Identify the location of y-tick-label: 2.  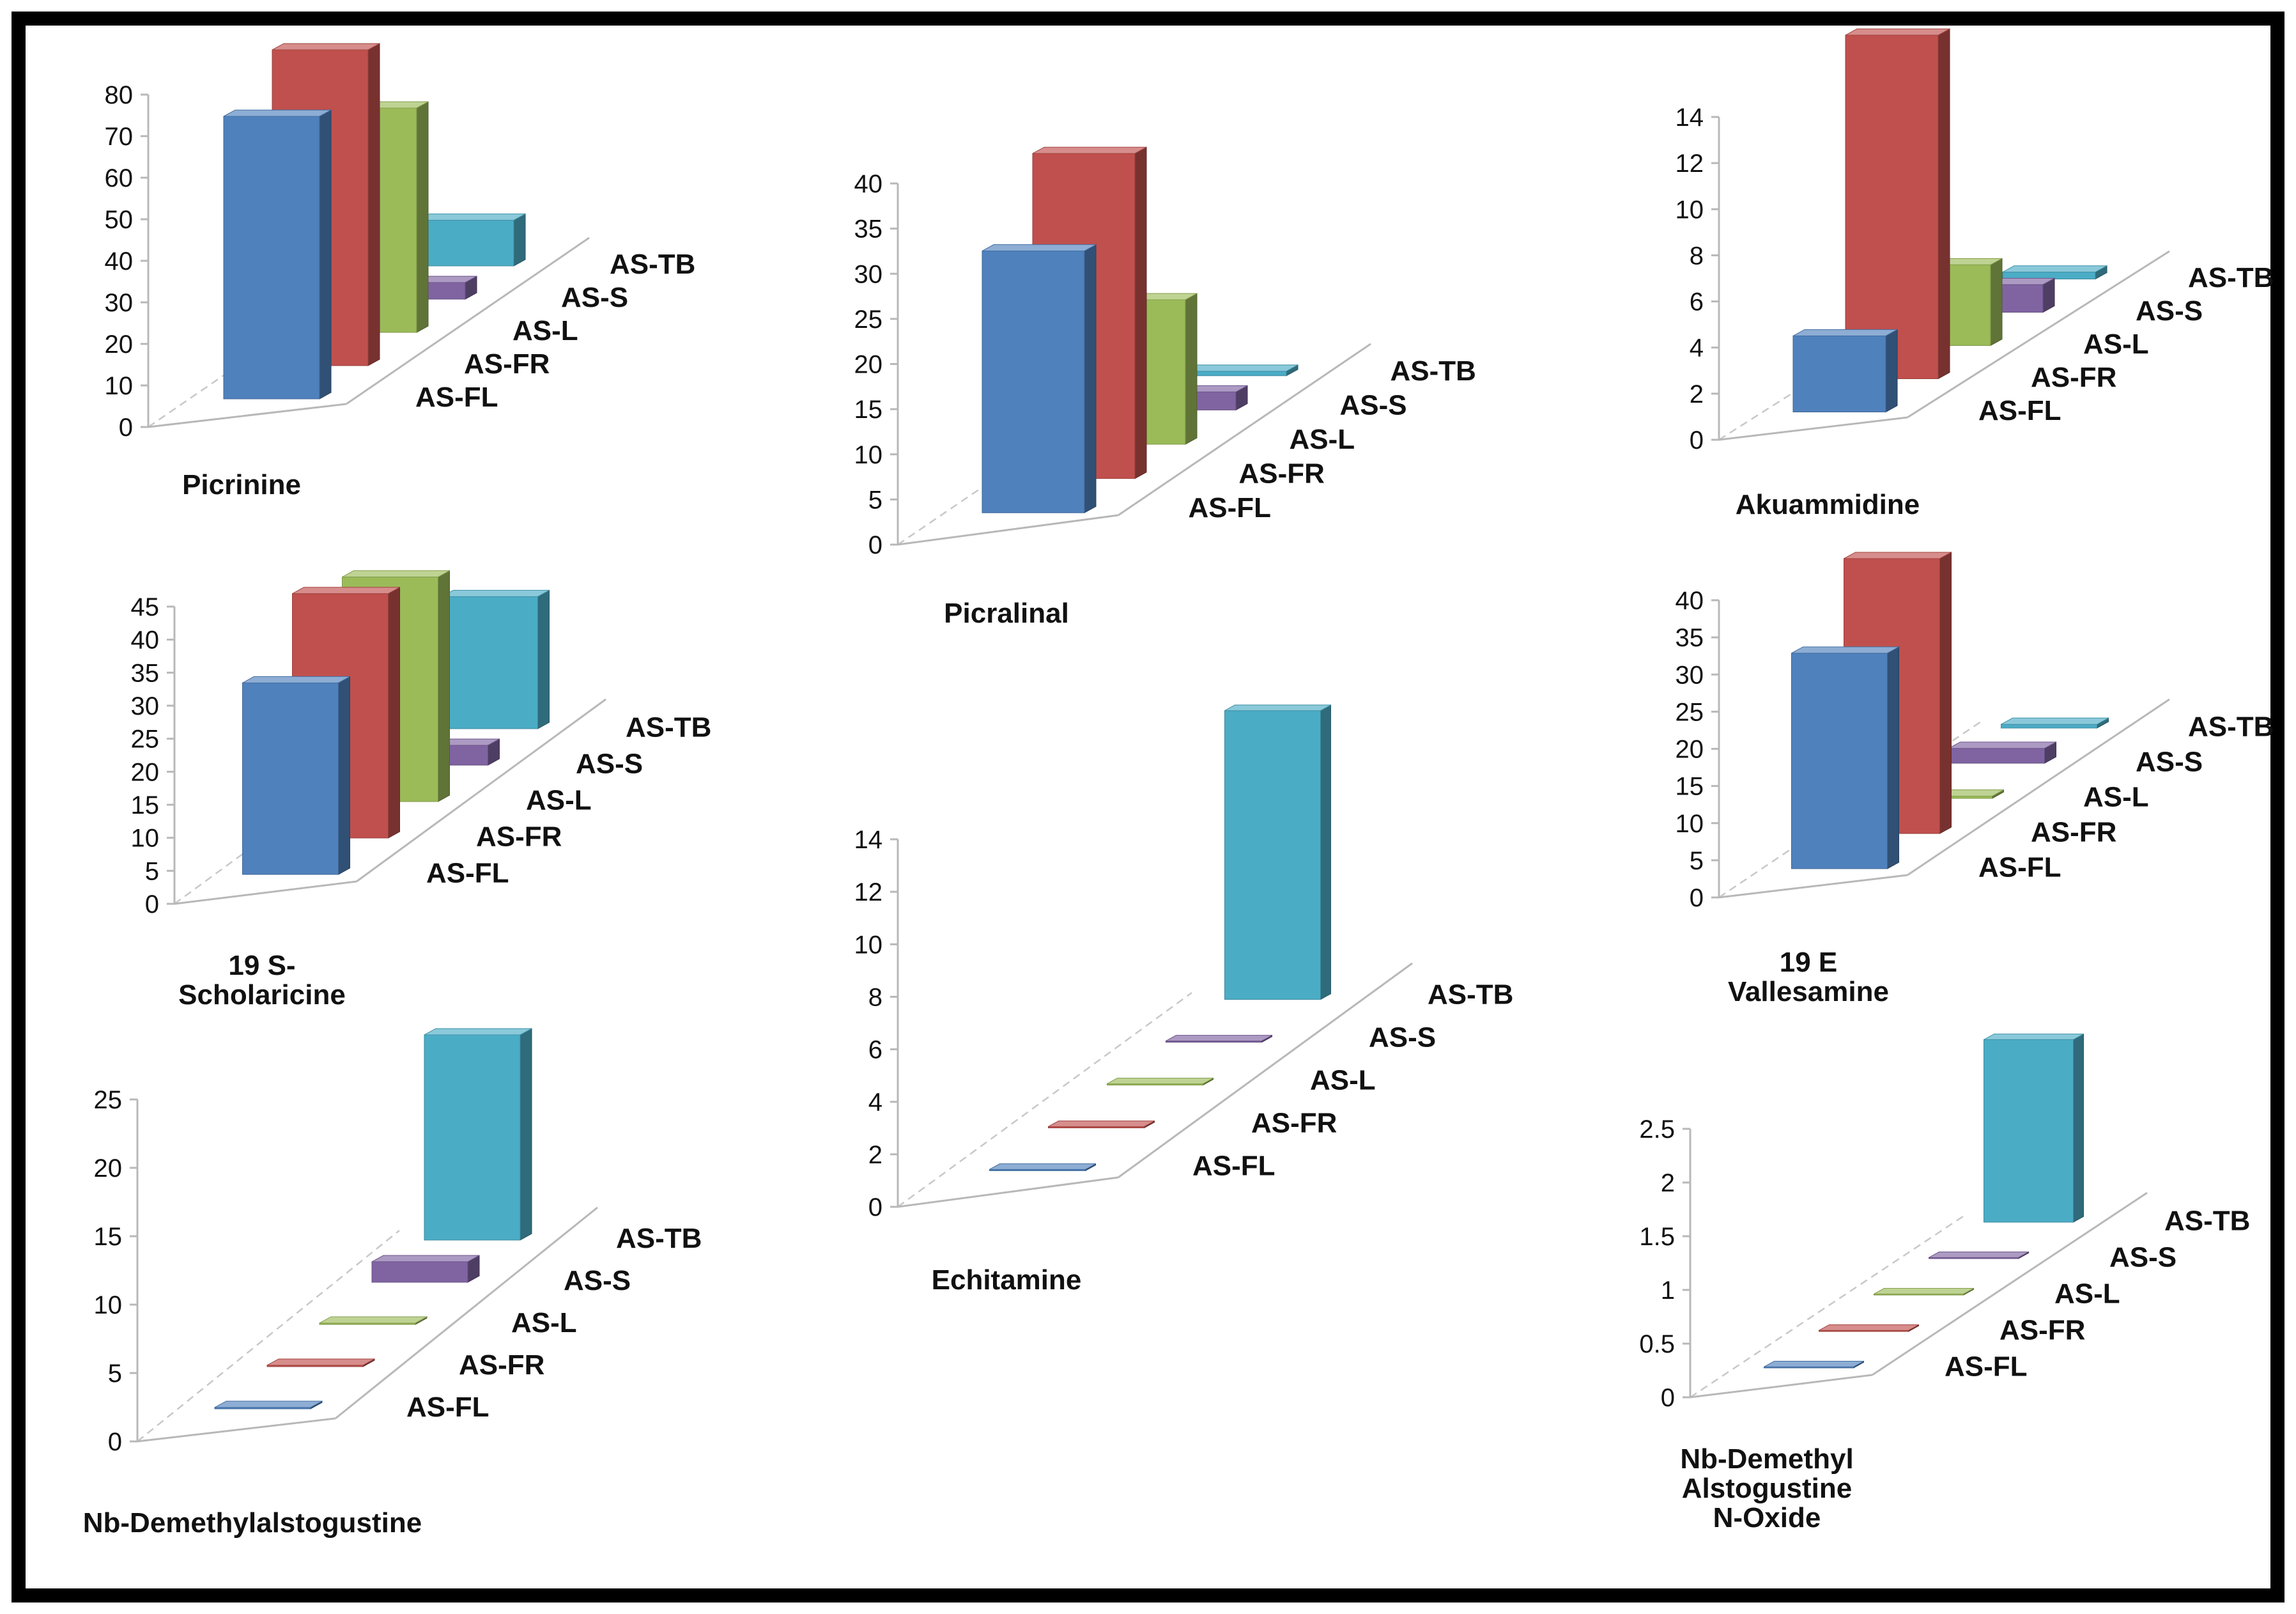
(875, 1155).